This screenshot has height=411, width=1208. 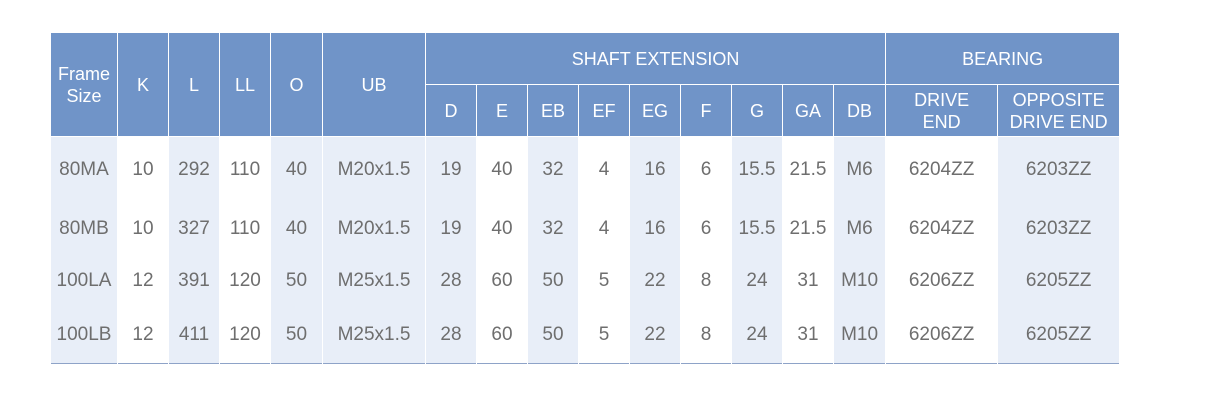 I want to click on frame-size-label: Frame Size, so click(x=83, y=84).